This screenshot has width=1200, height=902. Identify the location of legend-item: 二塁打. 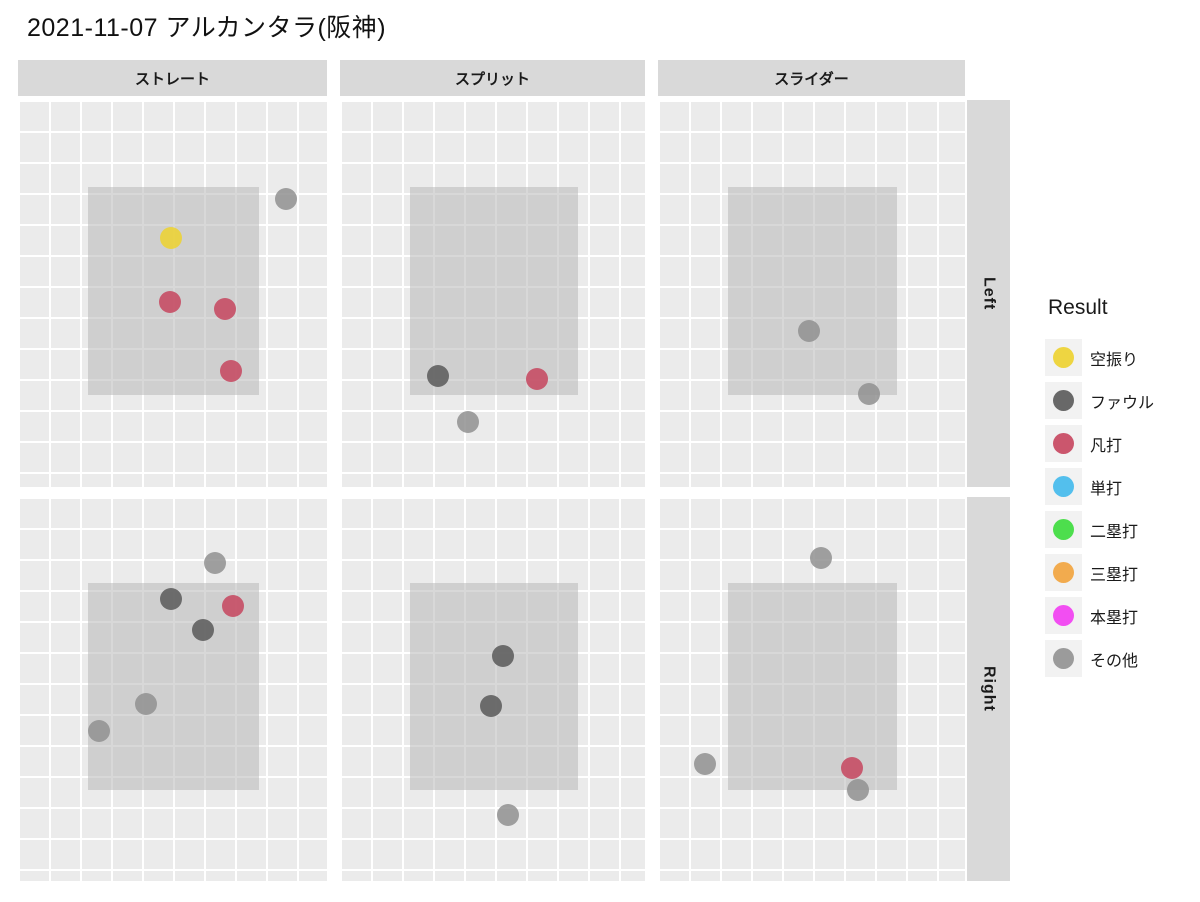
(1120, 529).